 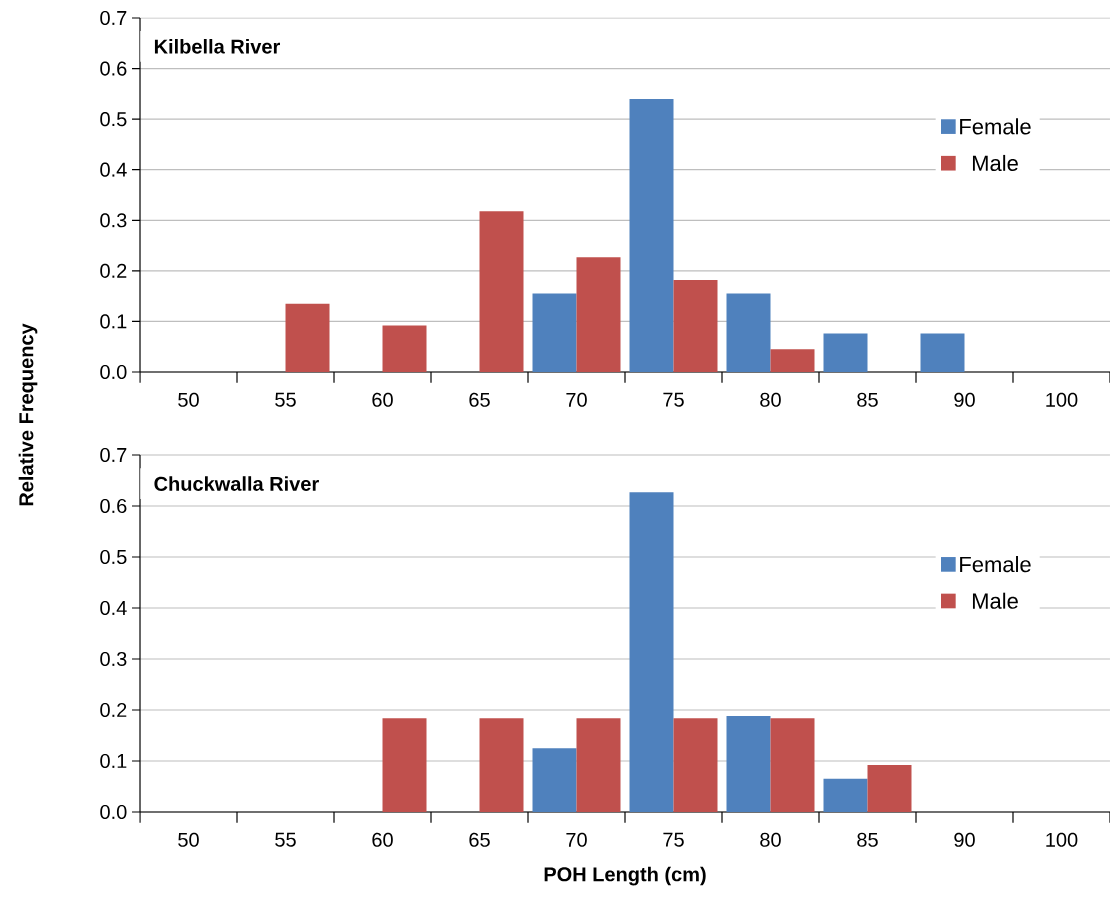 What do you see at coordinates (217, 46) in the screenshot?
I see `text: Kilbella River` at bounding box center [217, 46].